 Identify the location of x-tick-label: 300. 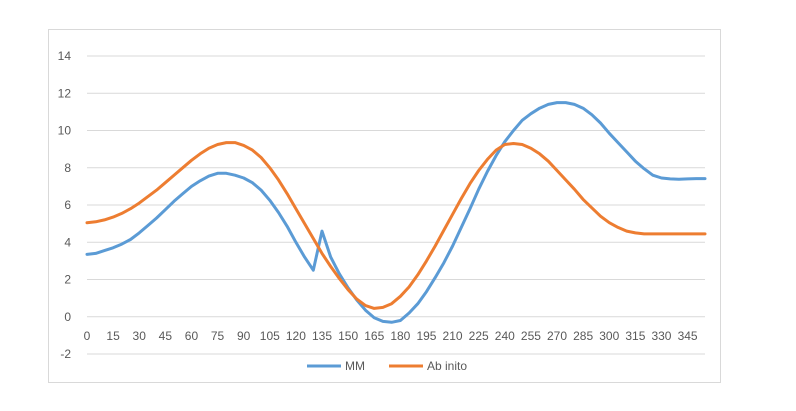
(609, 336).